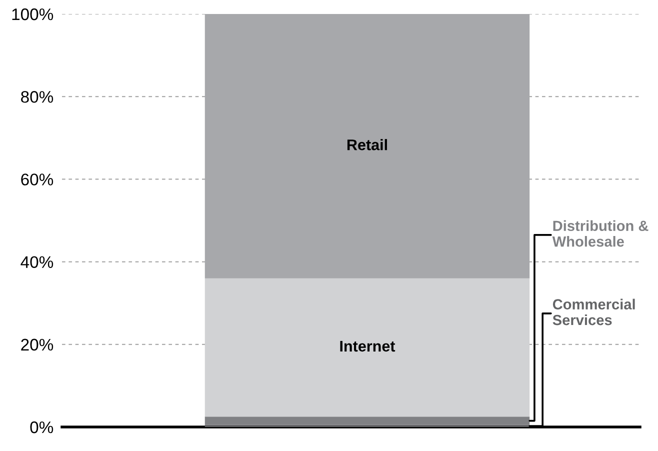 The height and width of the screenshot is (451, 658). What do you see at coordinates (37, 262) in the screenshot?
I see `y-tick-label: 40%` at bounding box center [37, 262].